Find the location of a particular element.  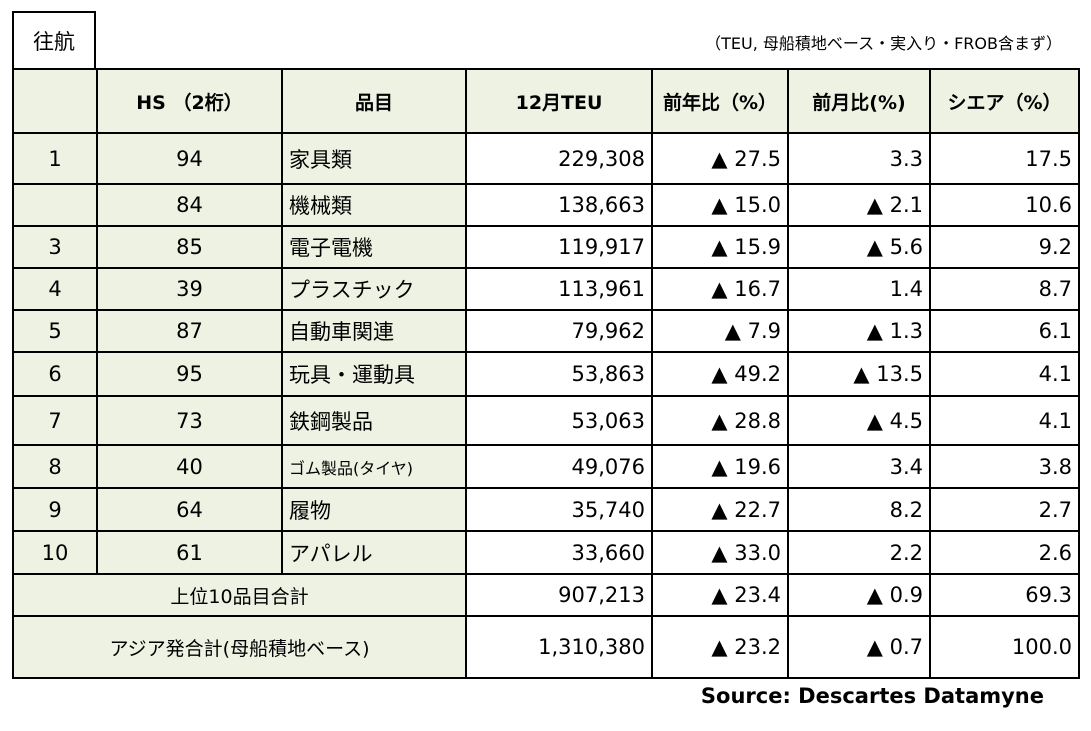

table-row: 4 39 プラスチック 113,961 ▲ 16.7 1.4 8.7 is located at coordinates (546, 289).